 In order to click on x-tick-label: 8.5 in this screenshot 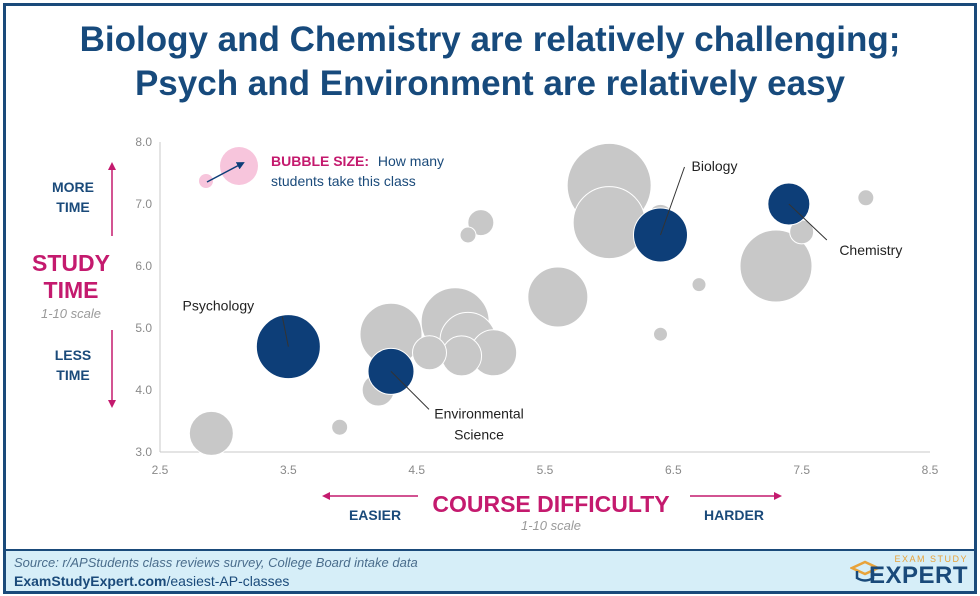, I will do `click(930, 470)`.